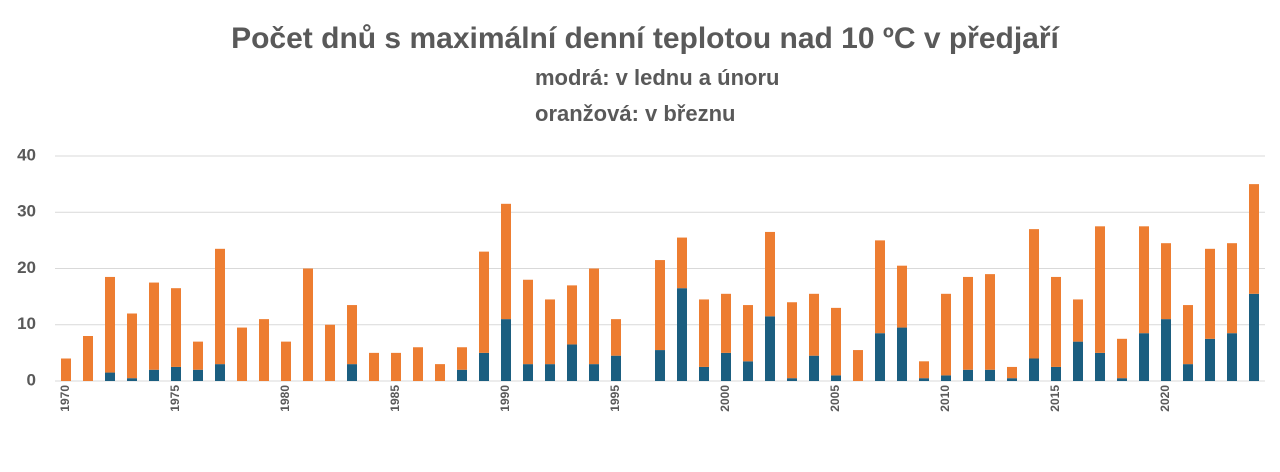 This screenshot has height=472, width=1280. Describe the element at coordinates (725, 398) in the screenshot. I see `x-tick-label: 2000` at that location.